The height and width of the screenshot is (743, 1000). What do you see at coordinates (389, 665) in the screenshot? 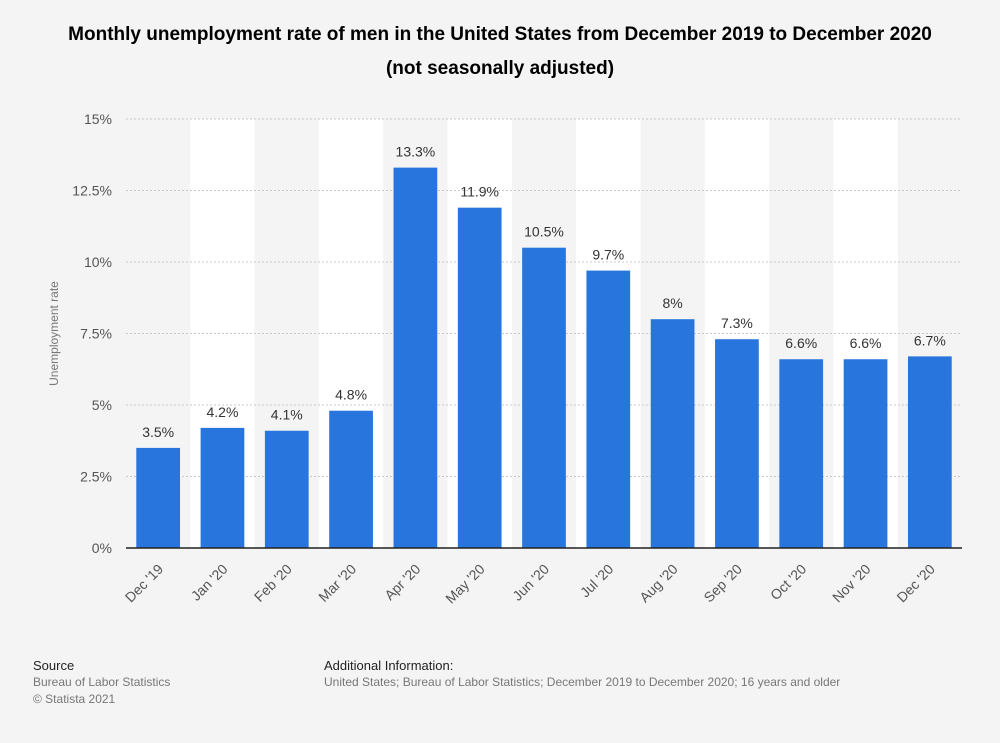
I see `additional-info-heading: Additional Information:` at bounding box center [389, 665].